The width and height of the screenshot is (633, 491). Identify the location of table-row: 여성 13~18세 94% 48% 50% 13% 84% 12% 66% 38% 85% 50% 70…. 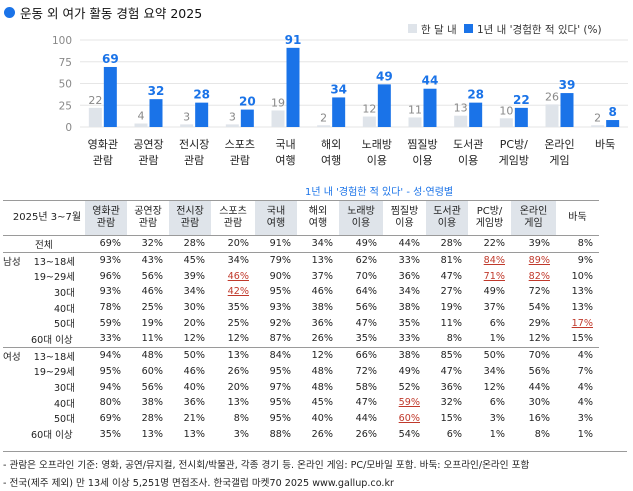
(301, 355).